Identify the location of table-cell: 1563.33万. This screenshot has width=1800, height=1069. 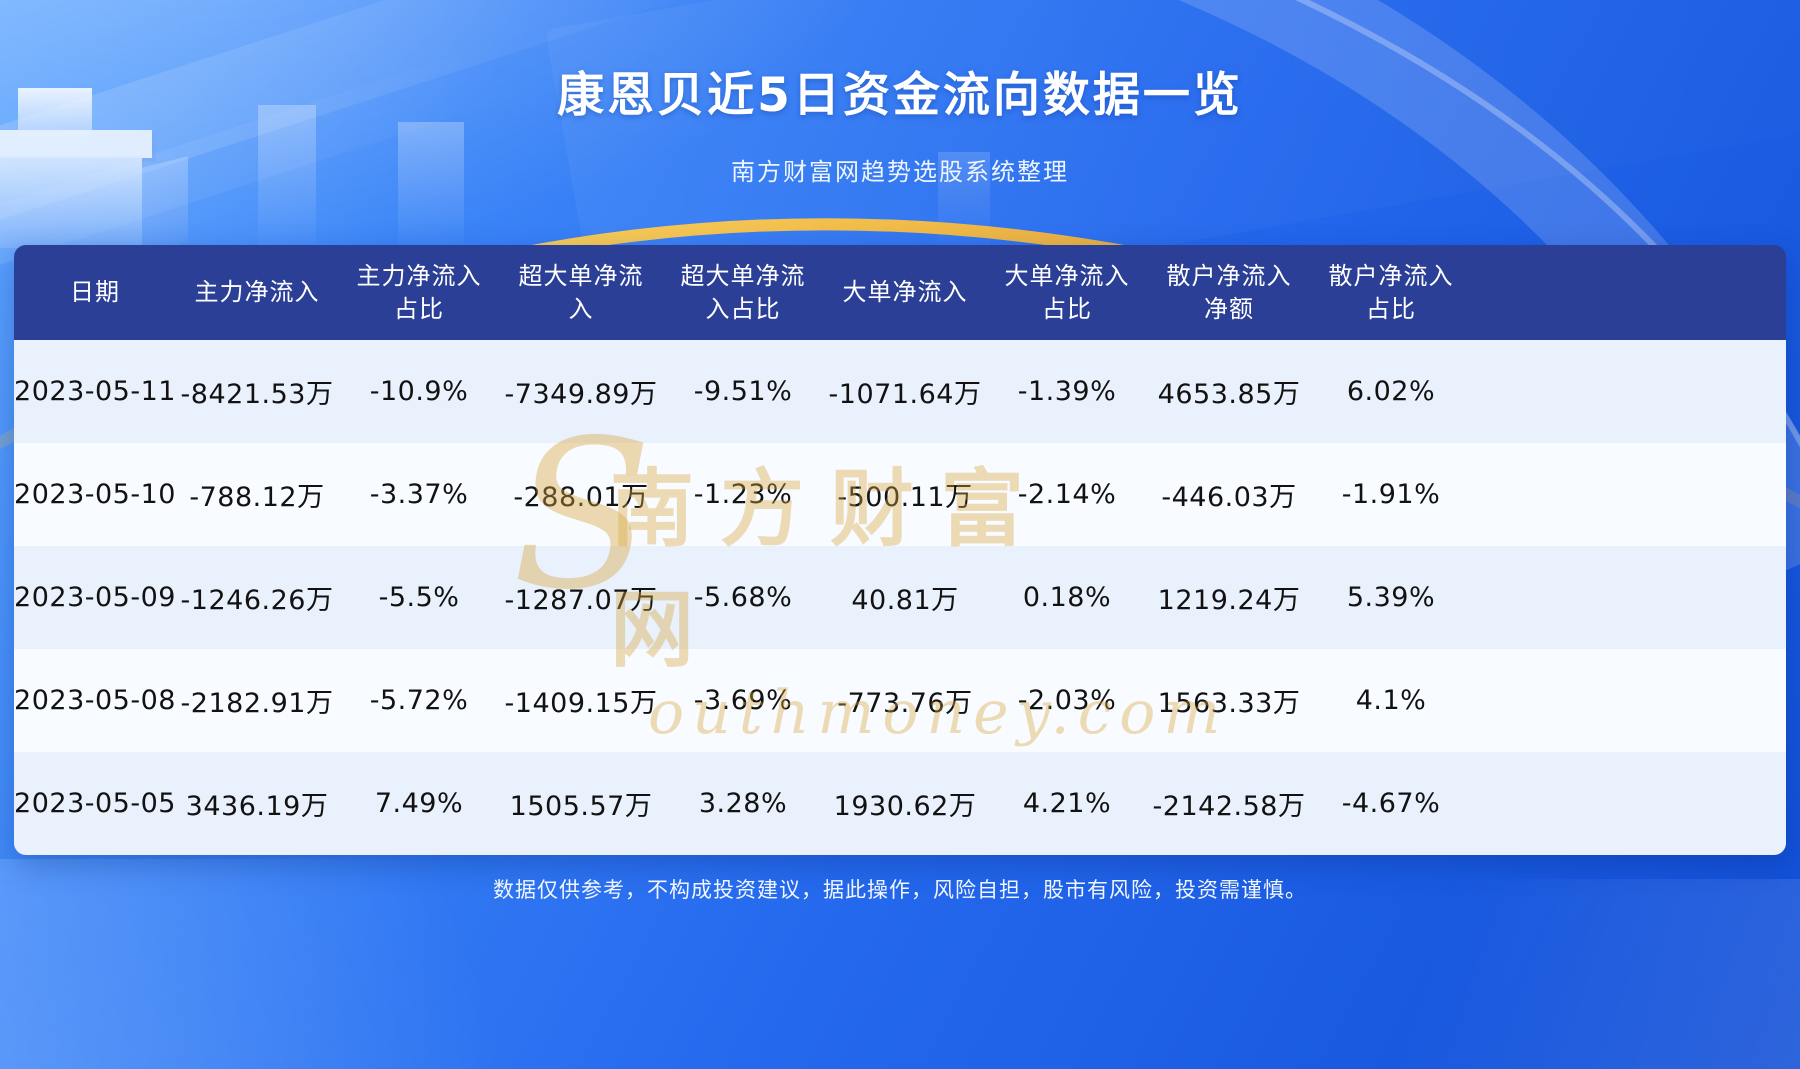
(1229, 703).